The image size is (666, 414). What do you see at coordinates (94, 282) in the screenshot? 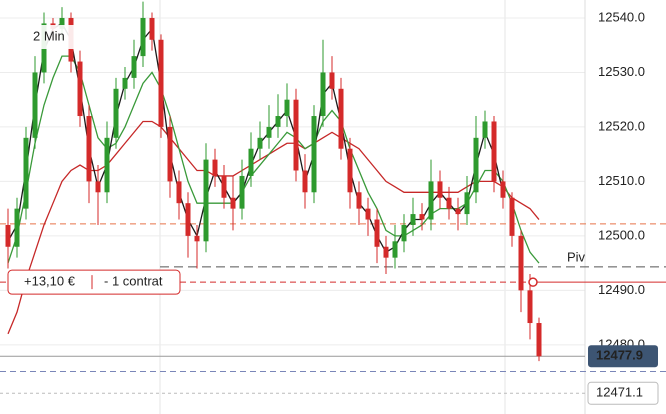
I see `position-box` at bounding box center [94, 282].